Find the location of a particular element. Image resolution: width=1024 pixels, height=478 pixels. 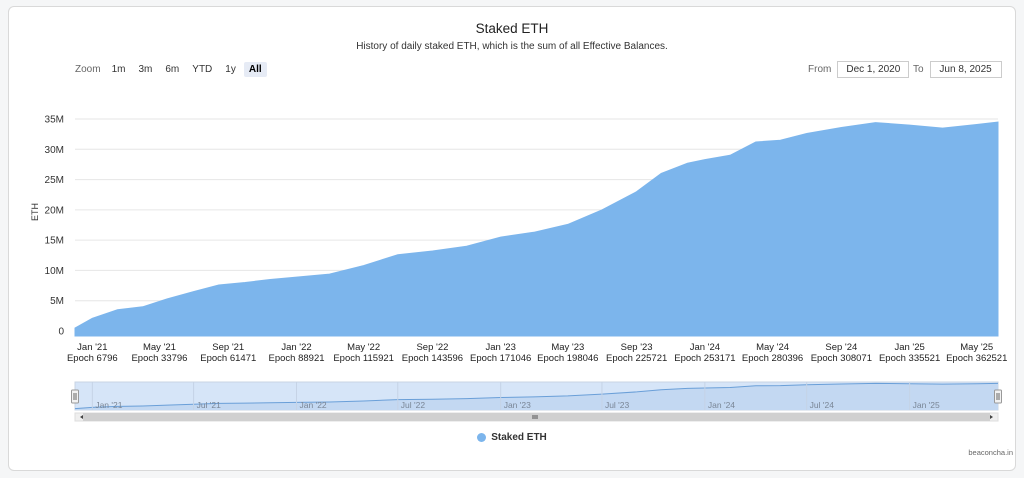

x-tick-epoch-label: Epoch 362521 is located at coordinates (976, 358).